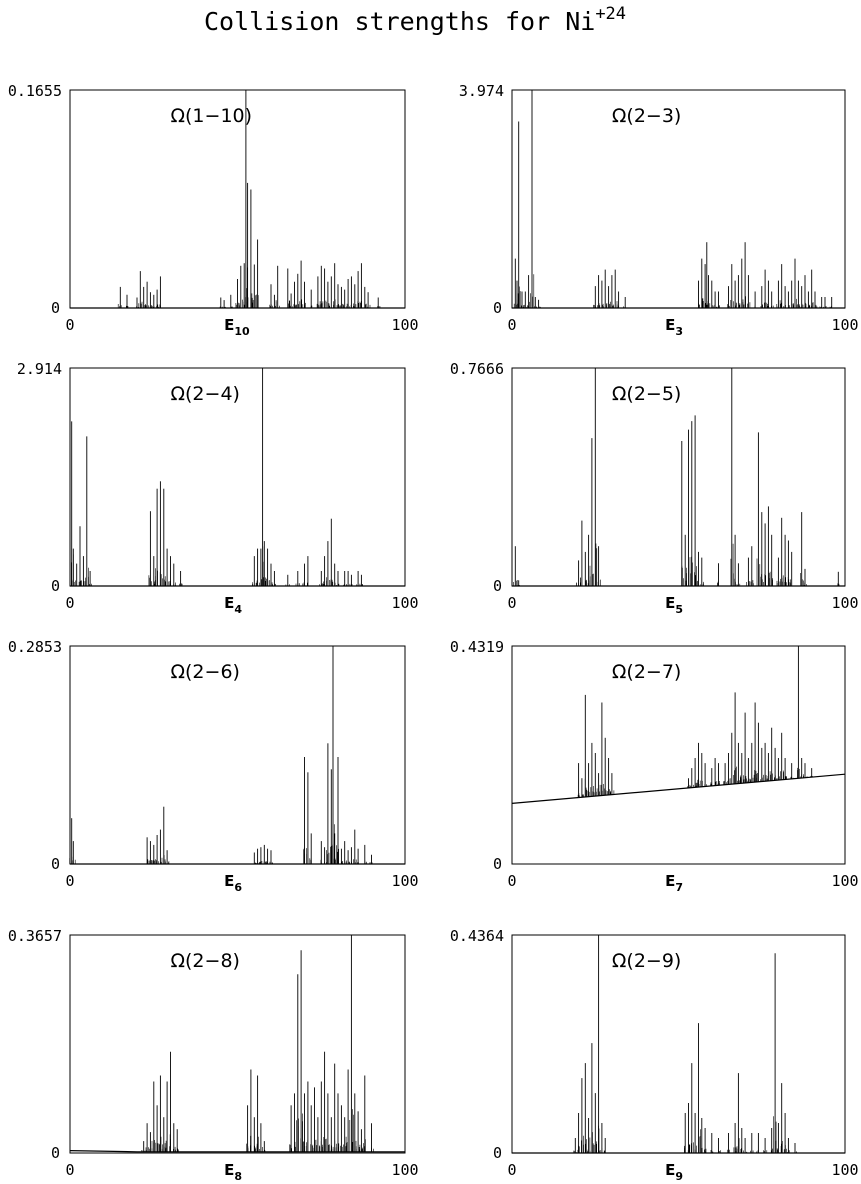 The image size is (861, 1184). Describe the element at coordinates (35, 647) in the screenshot. I see `y-tick-max: 0.2853` at that location.